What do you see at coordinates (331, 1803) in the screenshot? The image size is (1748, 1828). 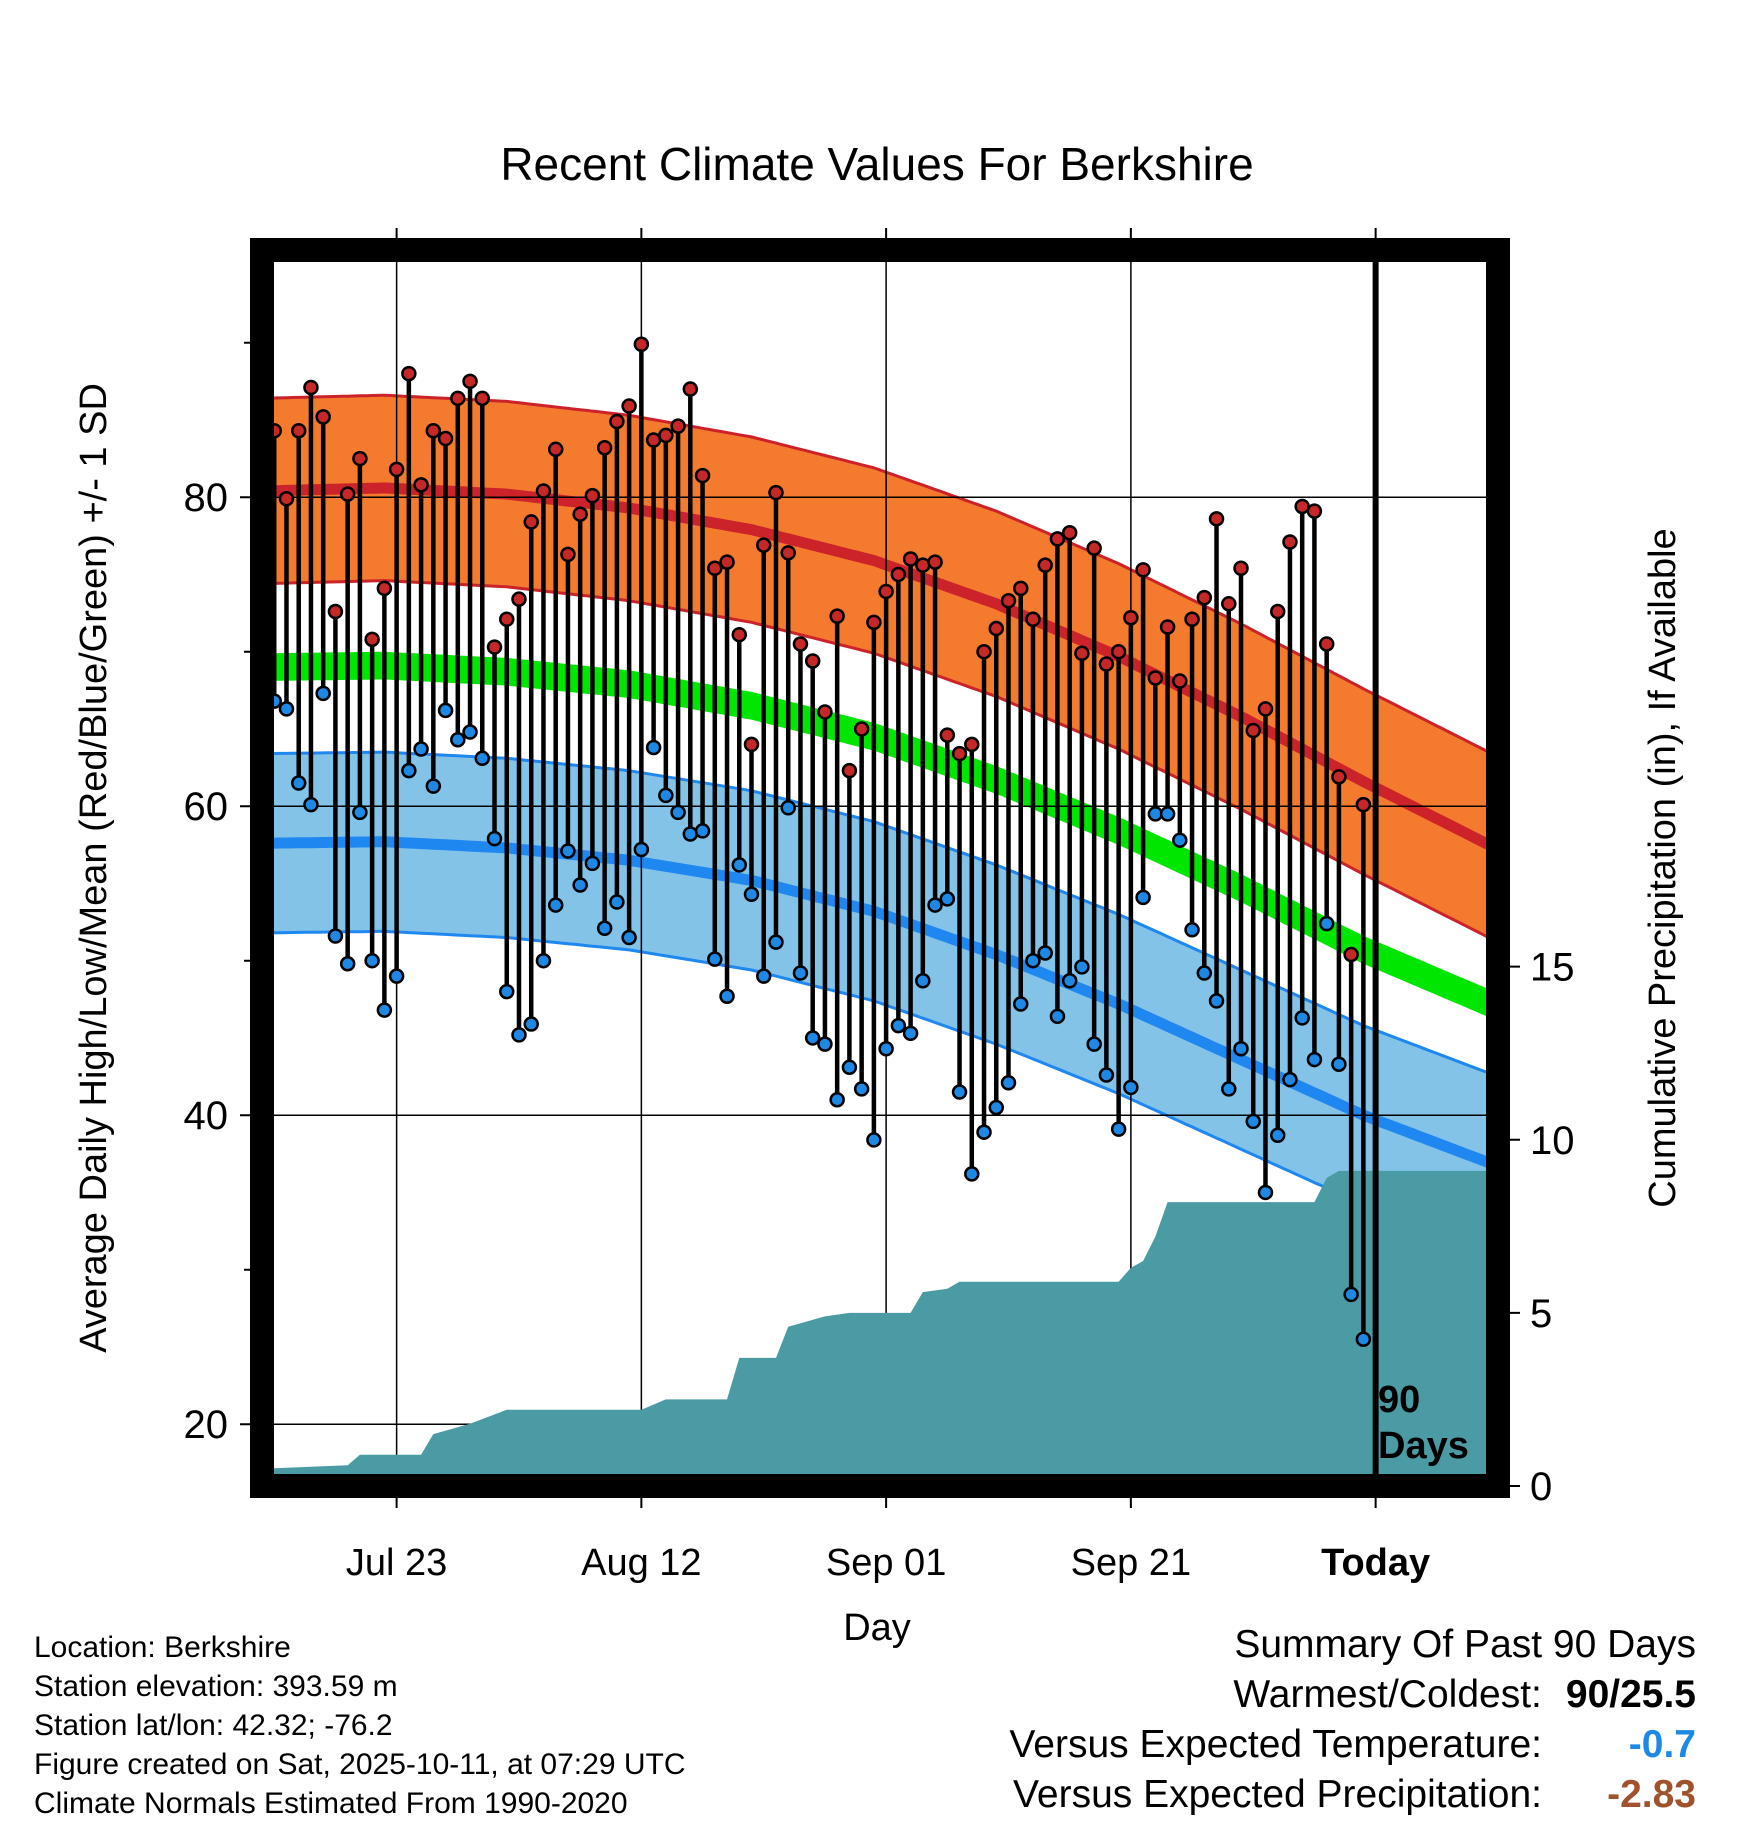 I see `normals-text: Climate Normals Estimated From 1990-2020` at bounding box center [331, 1803].